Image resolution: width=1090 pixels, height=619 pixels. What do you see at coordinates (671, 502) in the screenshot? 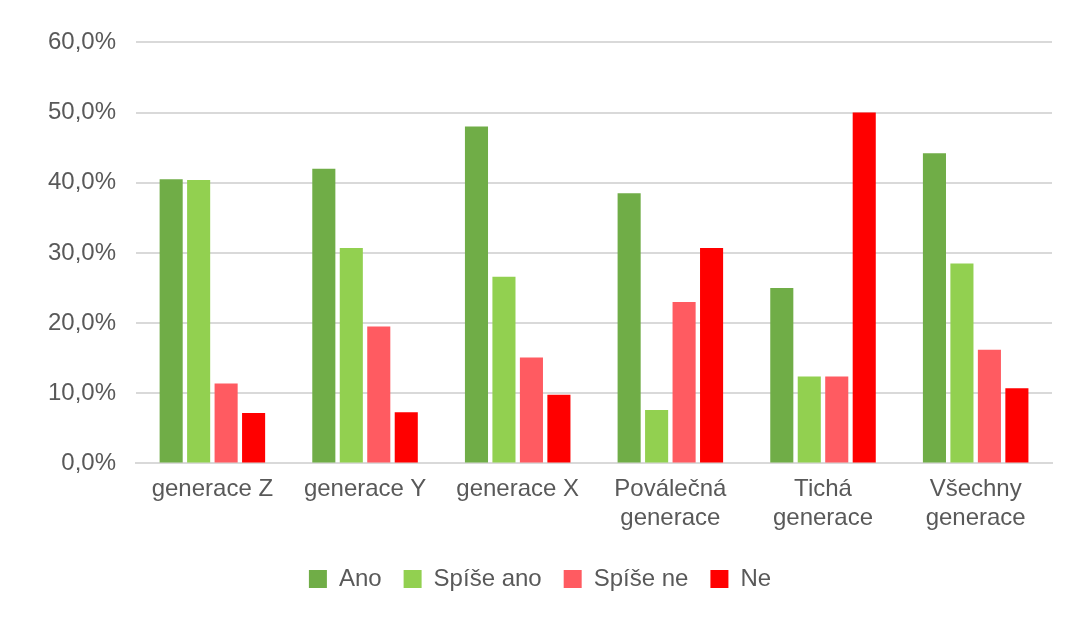
I see `x-tick-label: Poválečná generace` at bounding box center [671, 502].